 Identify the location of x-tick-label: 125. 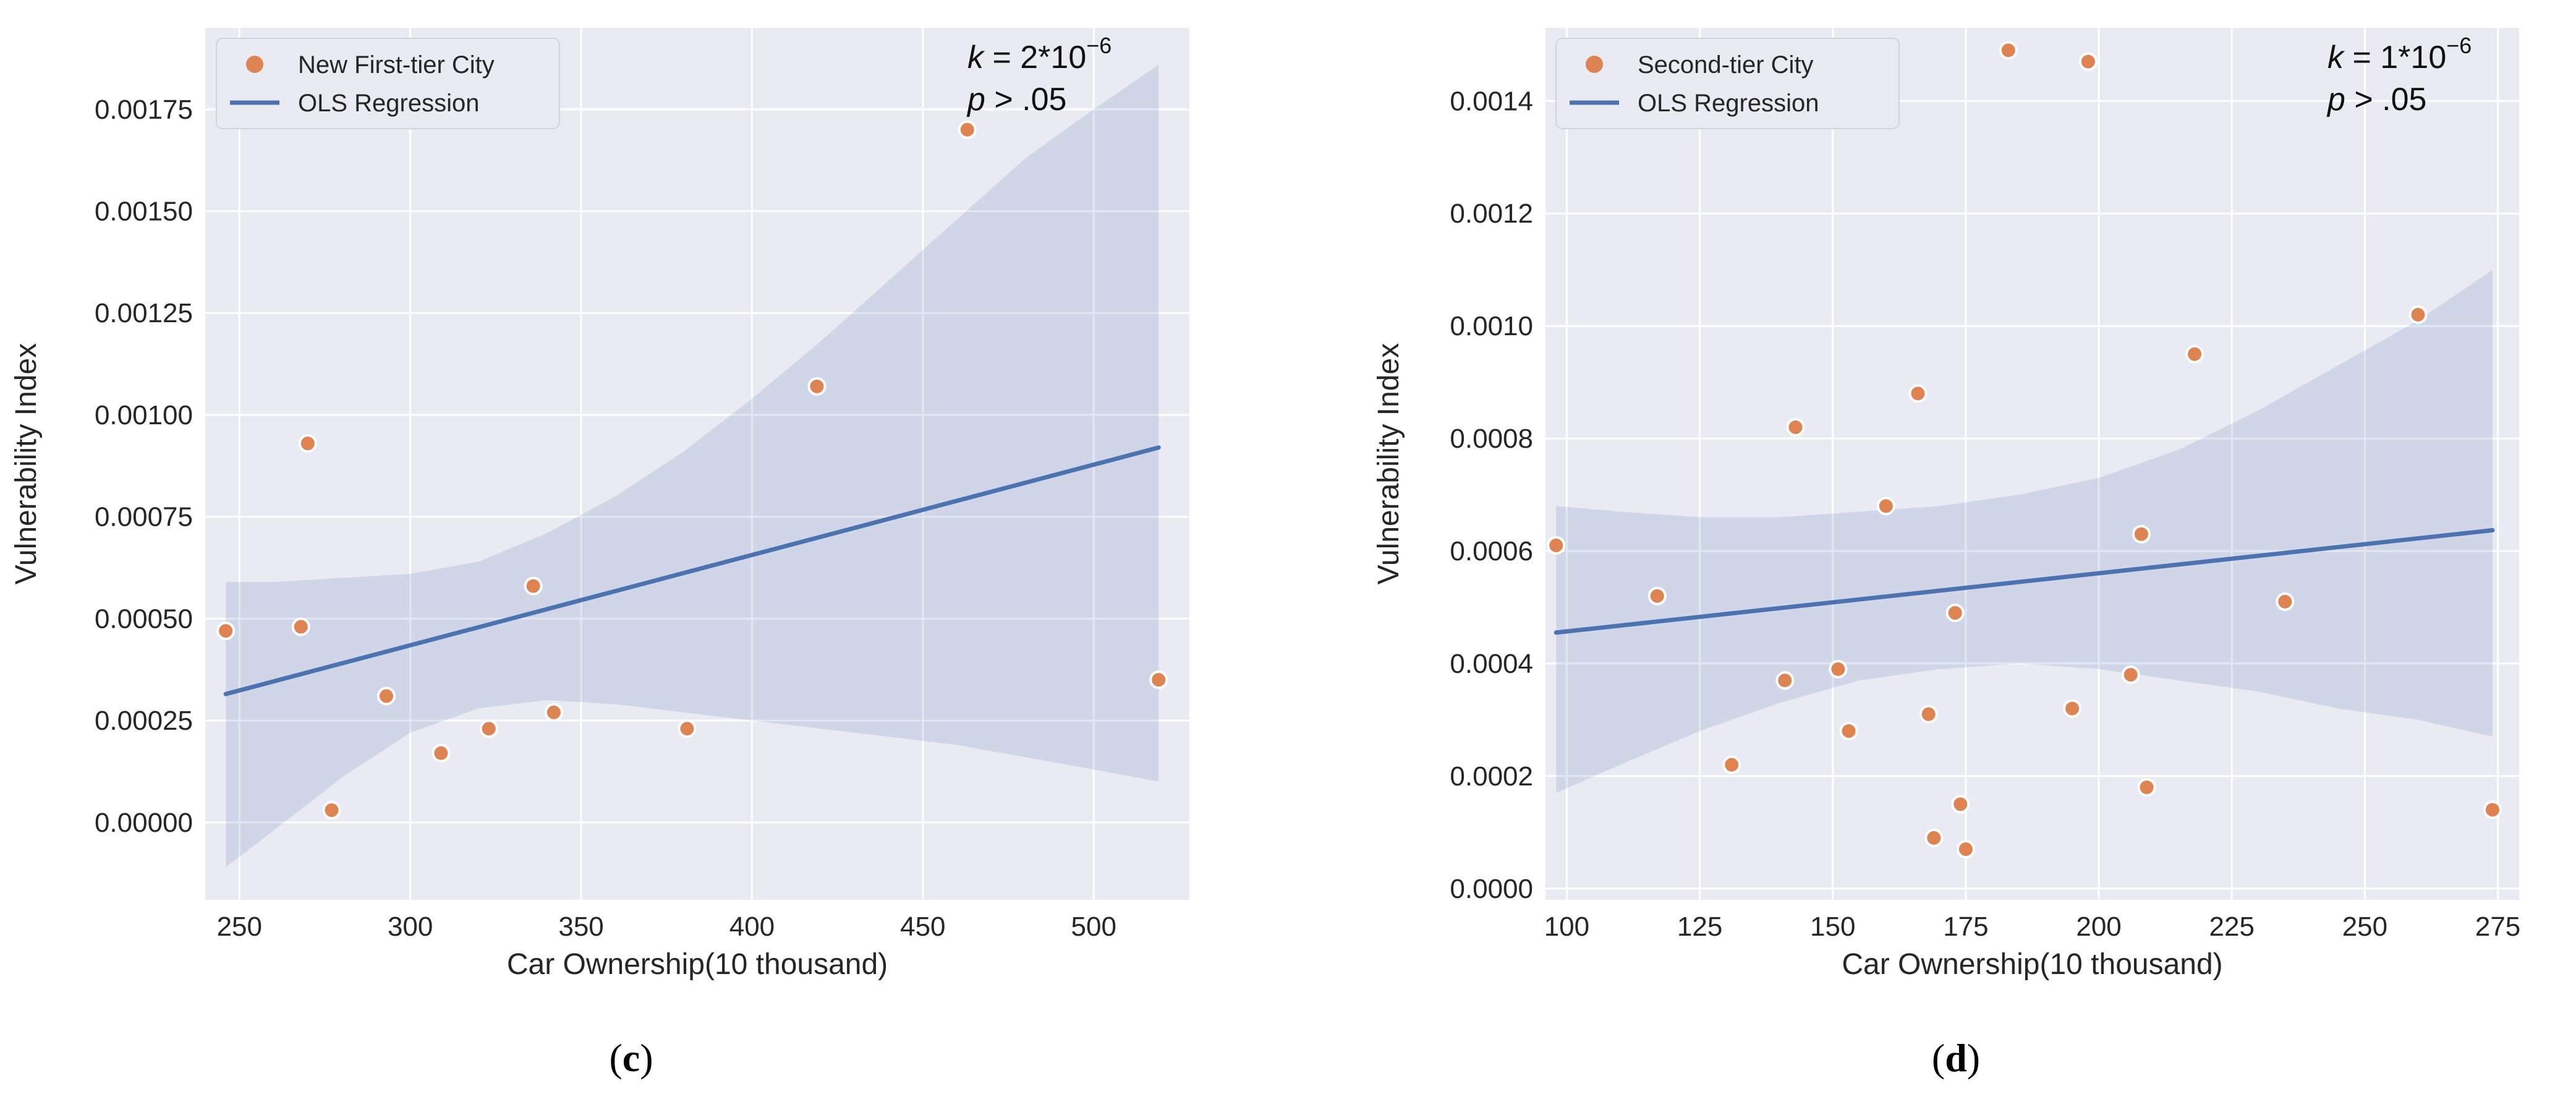
(1699, 927).